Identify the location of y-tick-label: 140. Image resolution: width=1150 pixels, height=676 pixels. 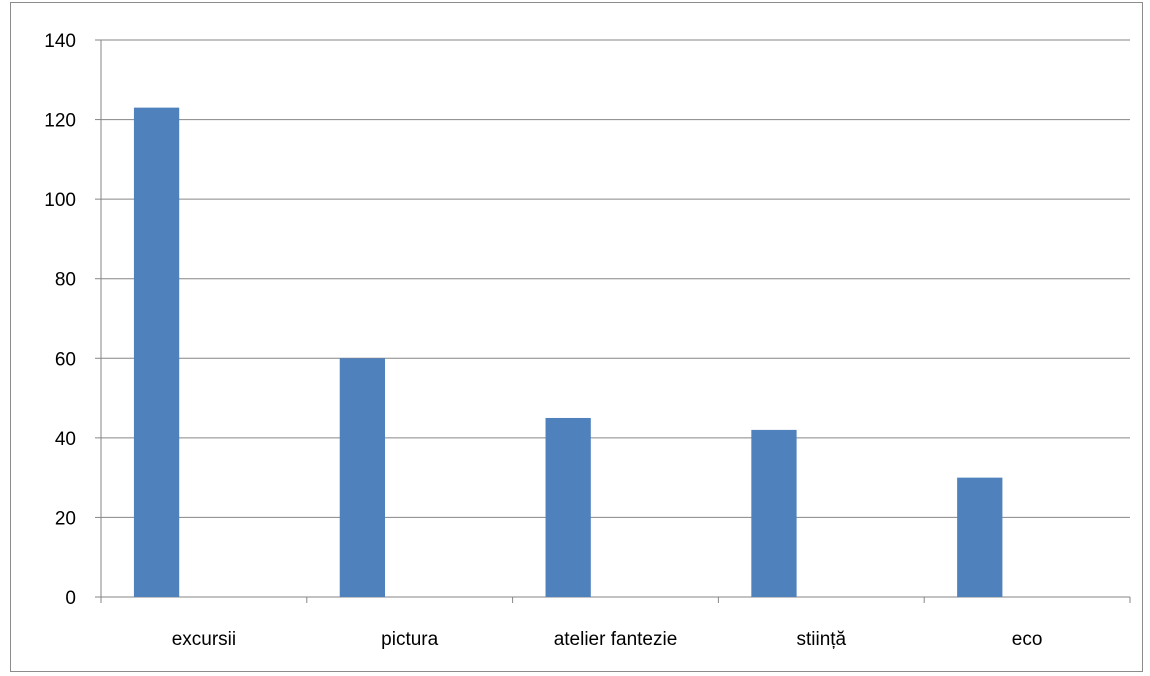
(60, 41).